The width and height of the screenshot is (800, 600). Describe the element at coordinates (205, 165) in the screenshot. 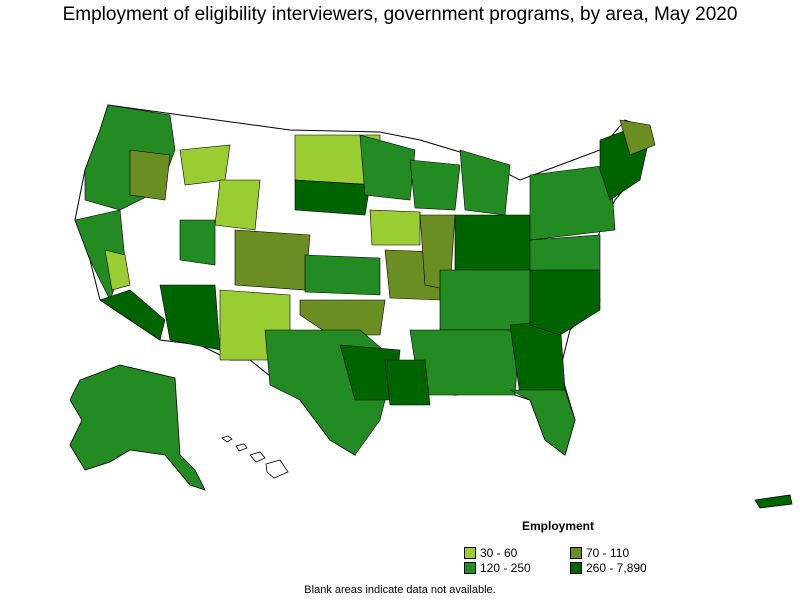

I see `region-idaho` at that location.